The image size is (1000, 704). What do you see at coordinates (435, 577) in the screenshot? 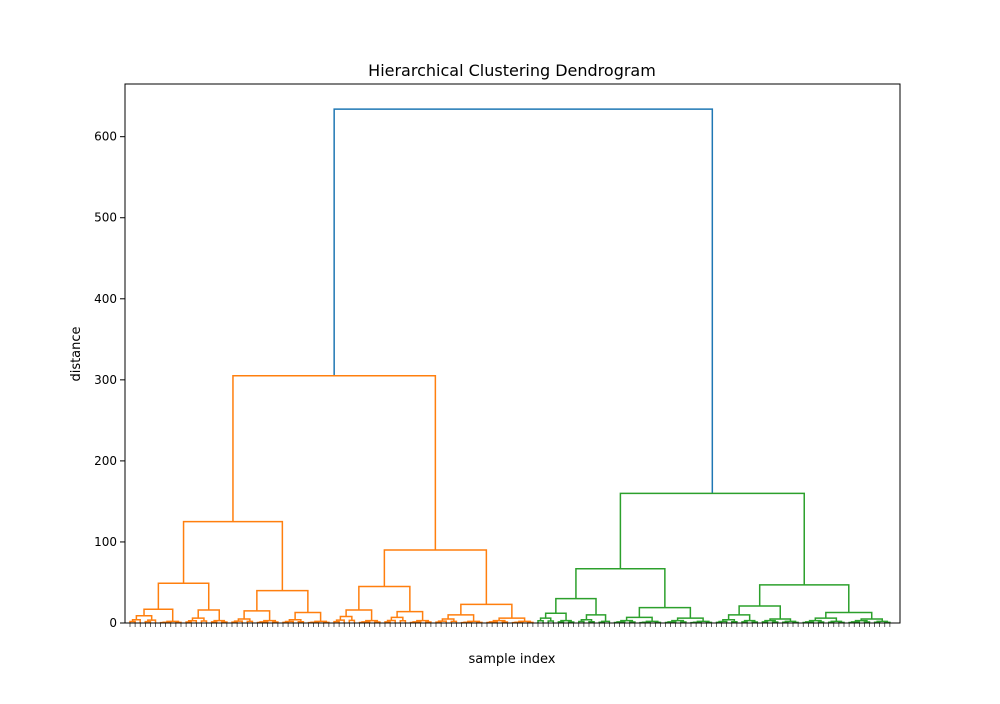
I see `link-cluster1-right` at bounding box center [435, 577].